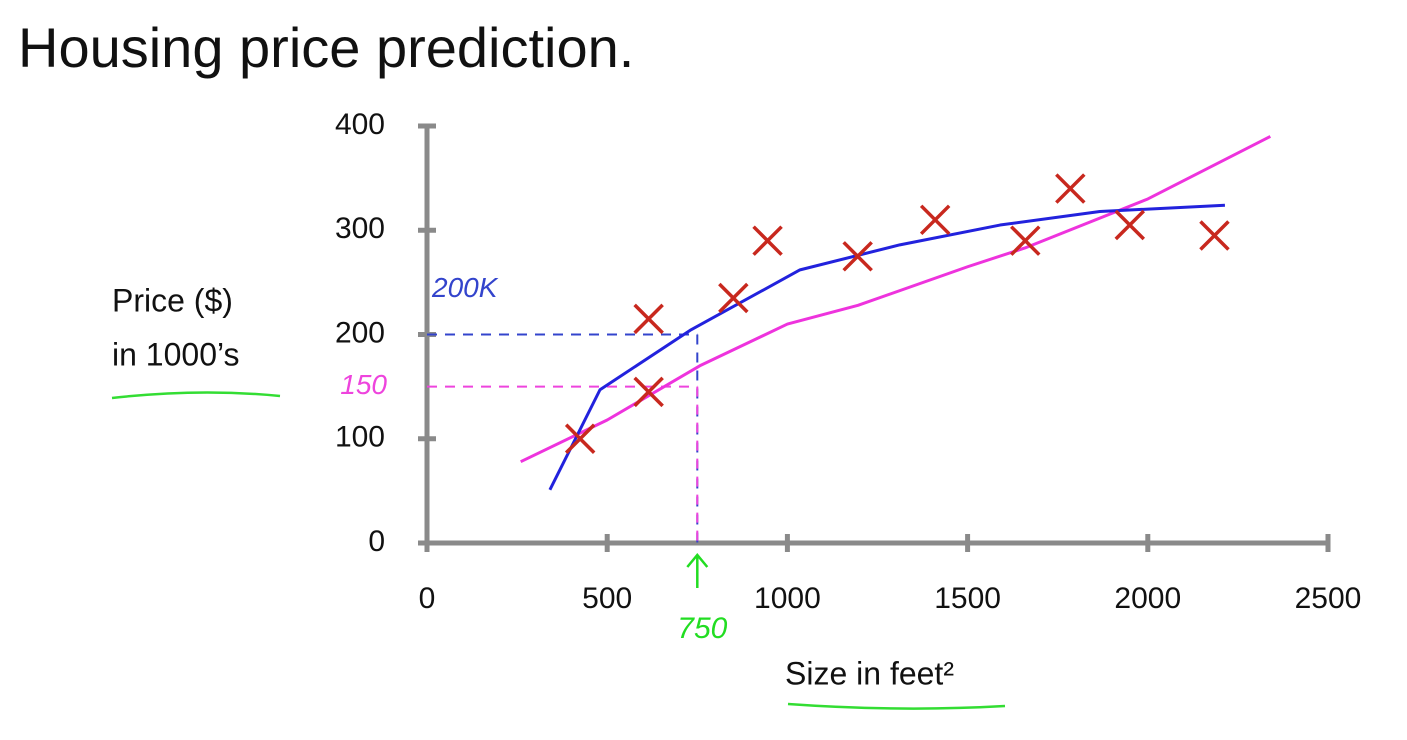 Image resolution: width=1407 pixels, height=740 pixels. I want to click on annotation: 200K, so click(465, 287).